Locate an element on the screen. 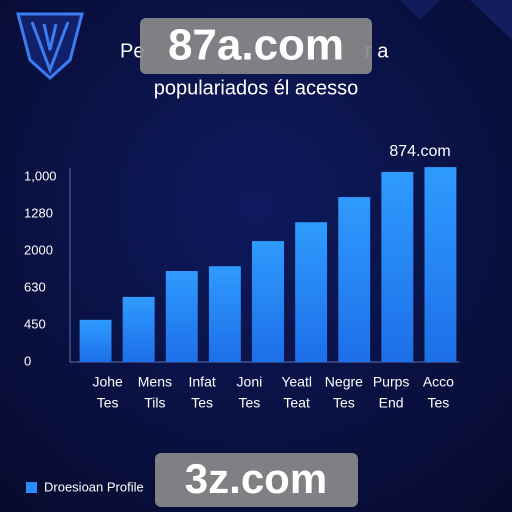 The height and width of the screenshot is (512, 512). watermark: 3z.com is located at coordinates (256, 478).